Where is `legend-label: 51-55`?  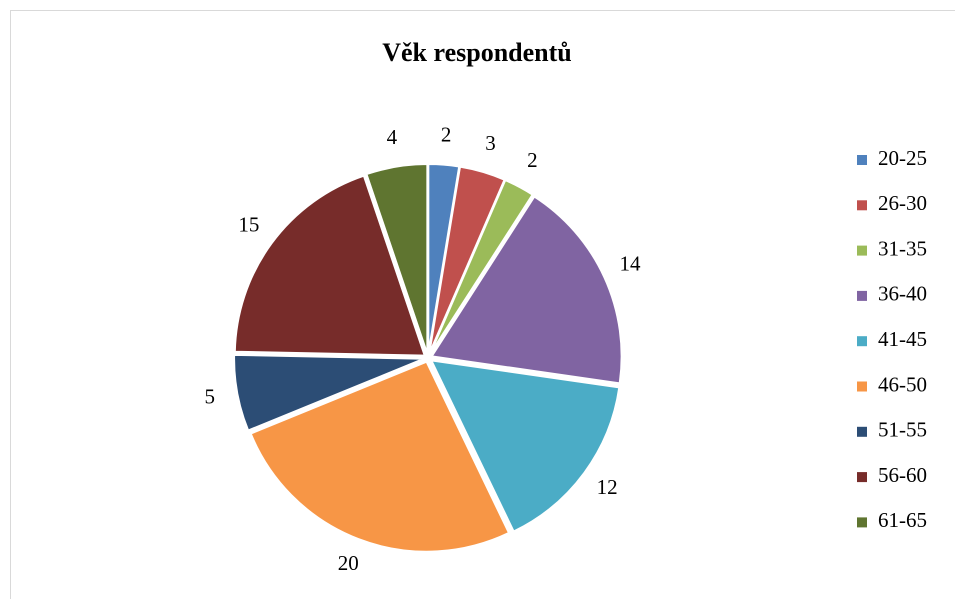
legend-label: 51-55 is located at coordinates (902, 430).